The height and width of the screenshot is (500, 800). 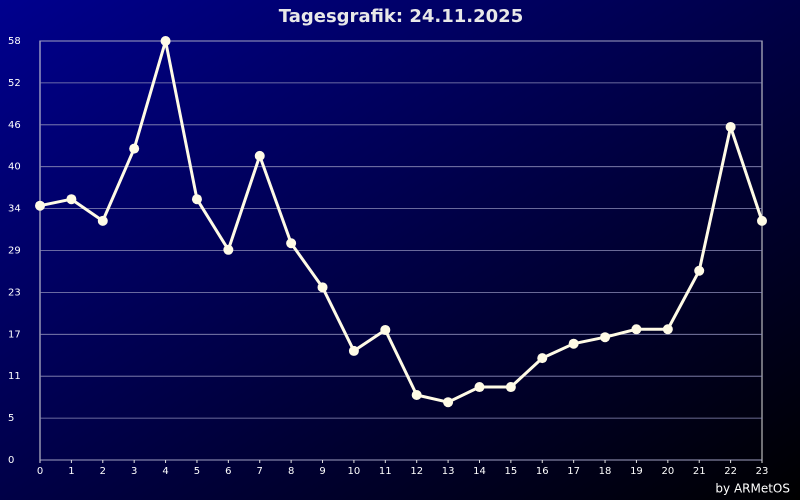 What do you see at coordinates (730, 471) in the screenshot?
I see `x-tick-label: 22` at bounding box center [730, 471].